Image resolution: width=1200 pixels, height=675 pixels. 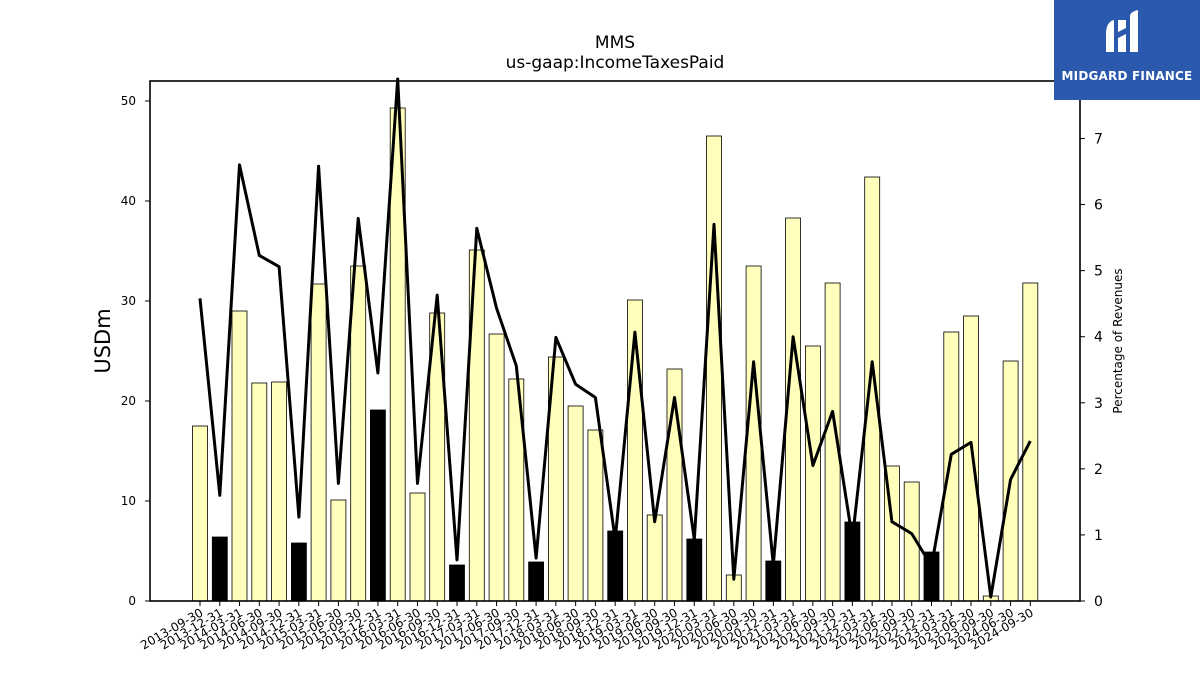 What do you see at coordinates (1118, 340) in the screenshot?
I see `y2-axis-label: Percentage of Revenues` at bounding box center [1118, 340].